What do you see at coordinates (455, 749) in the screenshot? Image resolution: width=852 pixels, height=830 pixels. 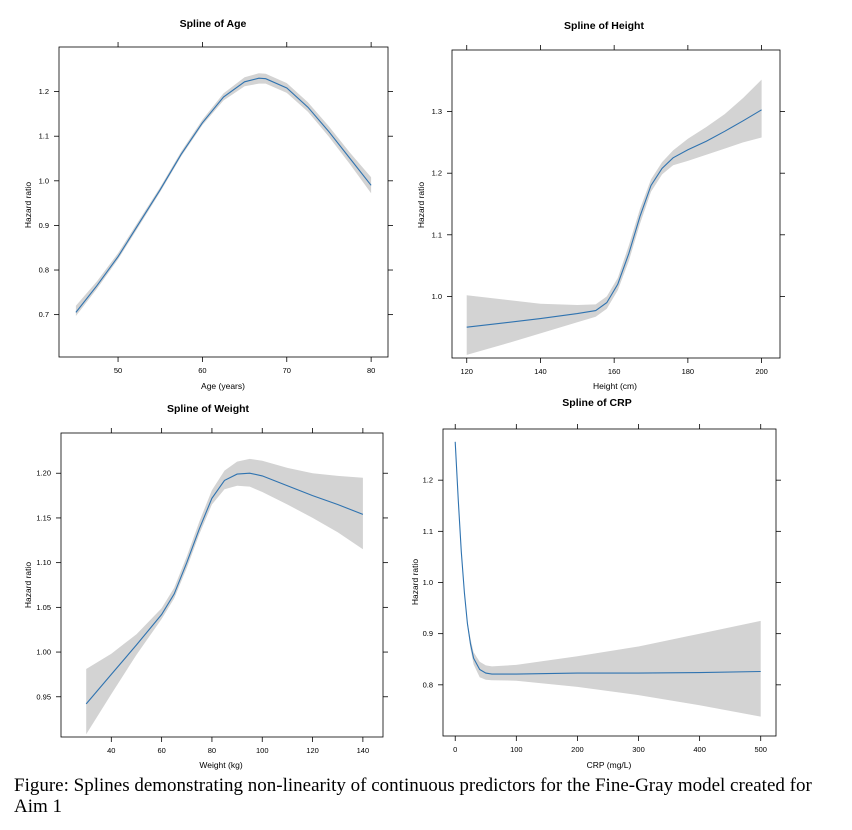 I see `x-tick-label: 0` at bounding box center [455, 749].